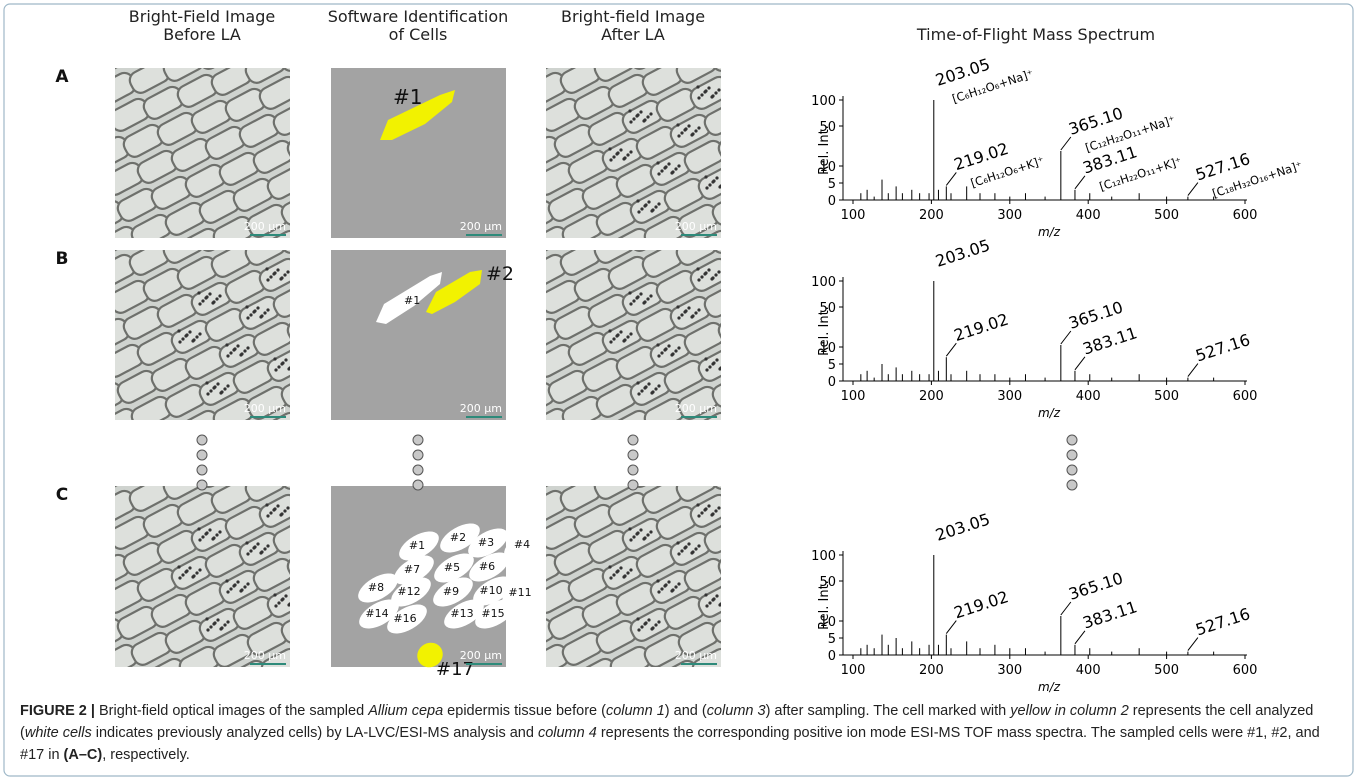 The height and width of the screenshot is (781, 1358). What do you see at coordinates (62, 495) in the screenshot?
I see `row-label: C` at bounding box center [62, 495].